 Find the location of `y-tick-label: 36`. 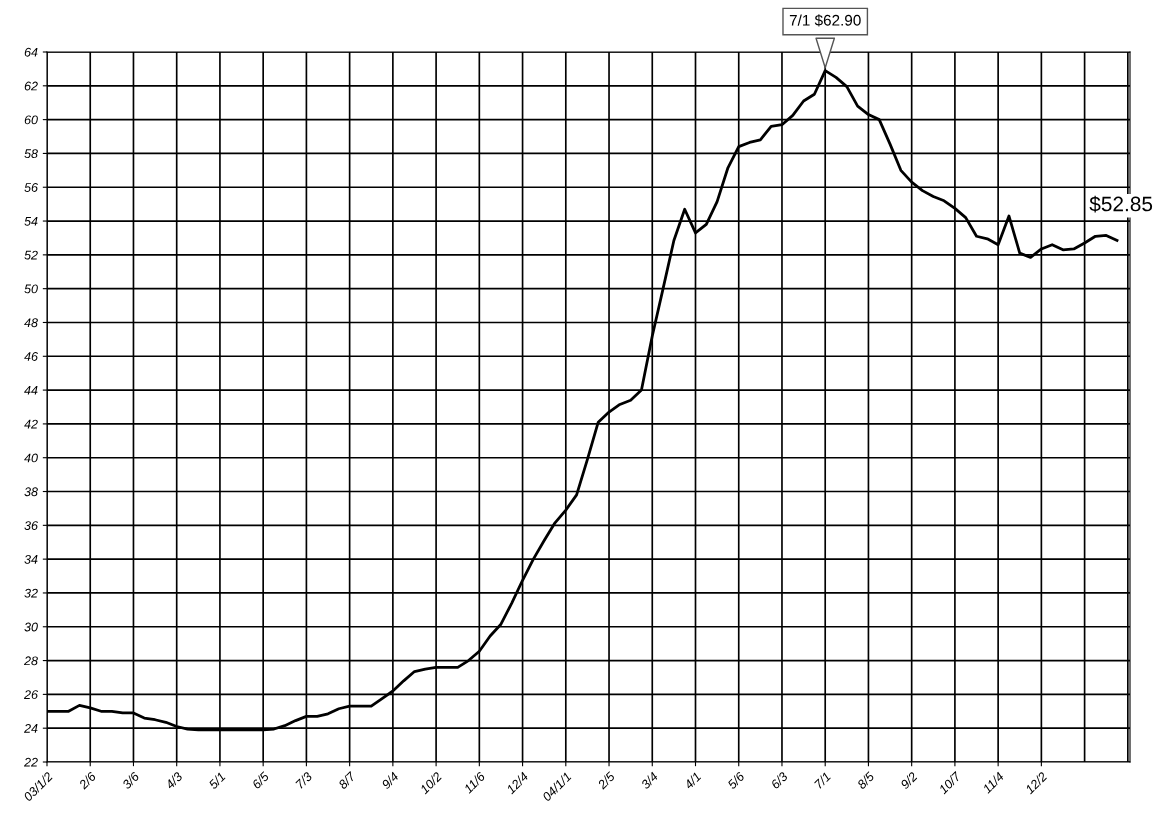

y-tick-label: 36 is located at coordinates (31, 525).